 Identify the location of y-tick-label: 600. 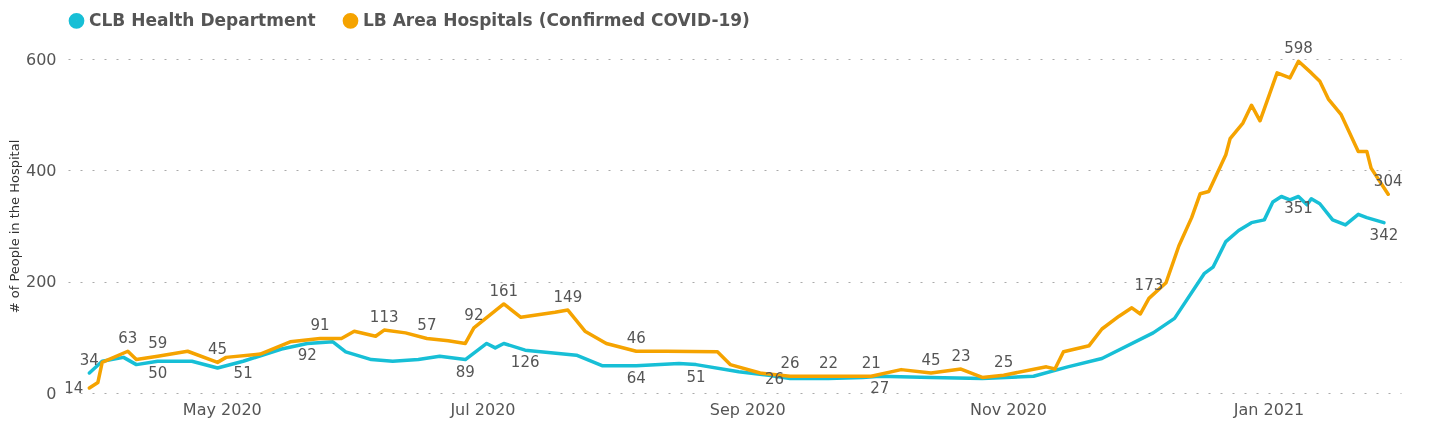
(41, 59).